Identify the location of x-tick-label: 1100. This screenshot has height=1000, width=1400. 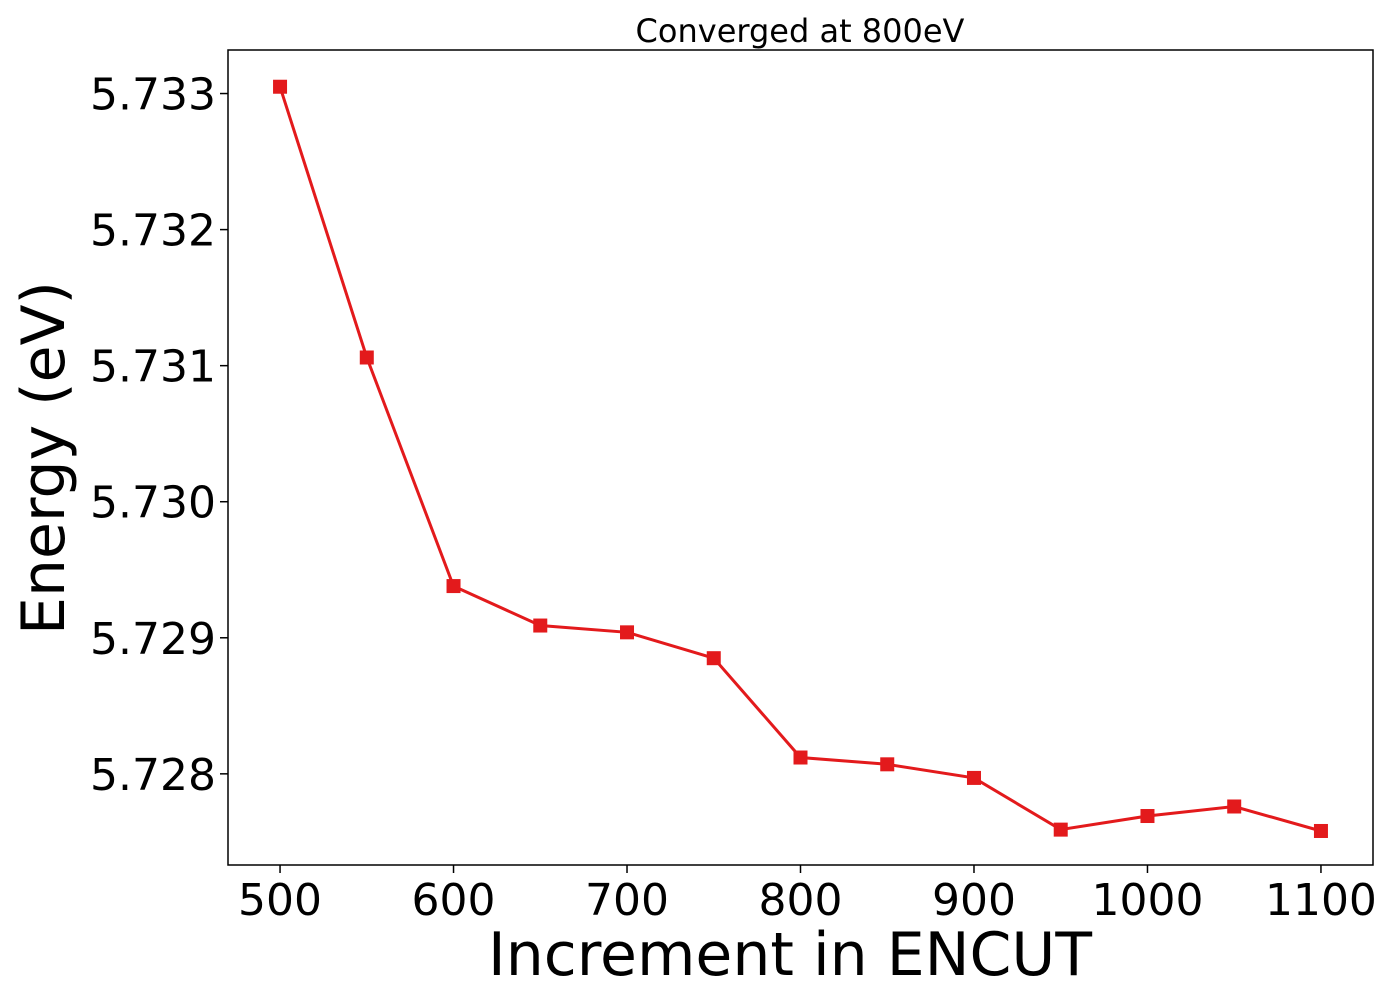
(1321, 900).